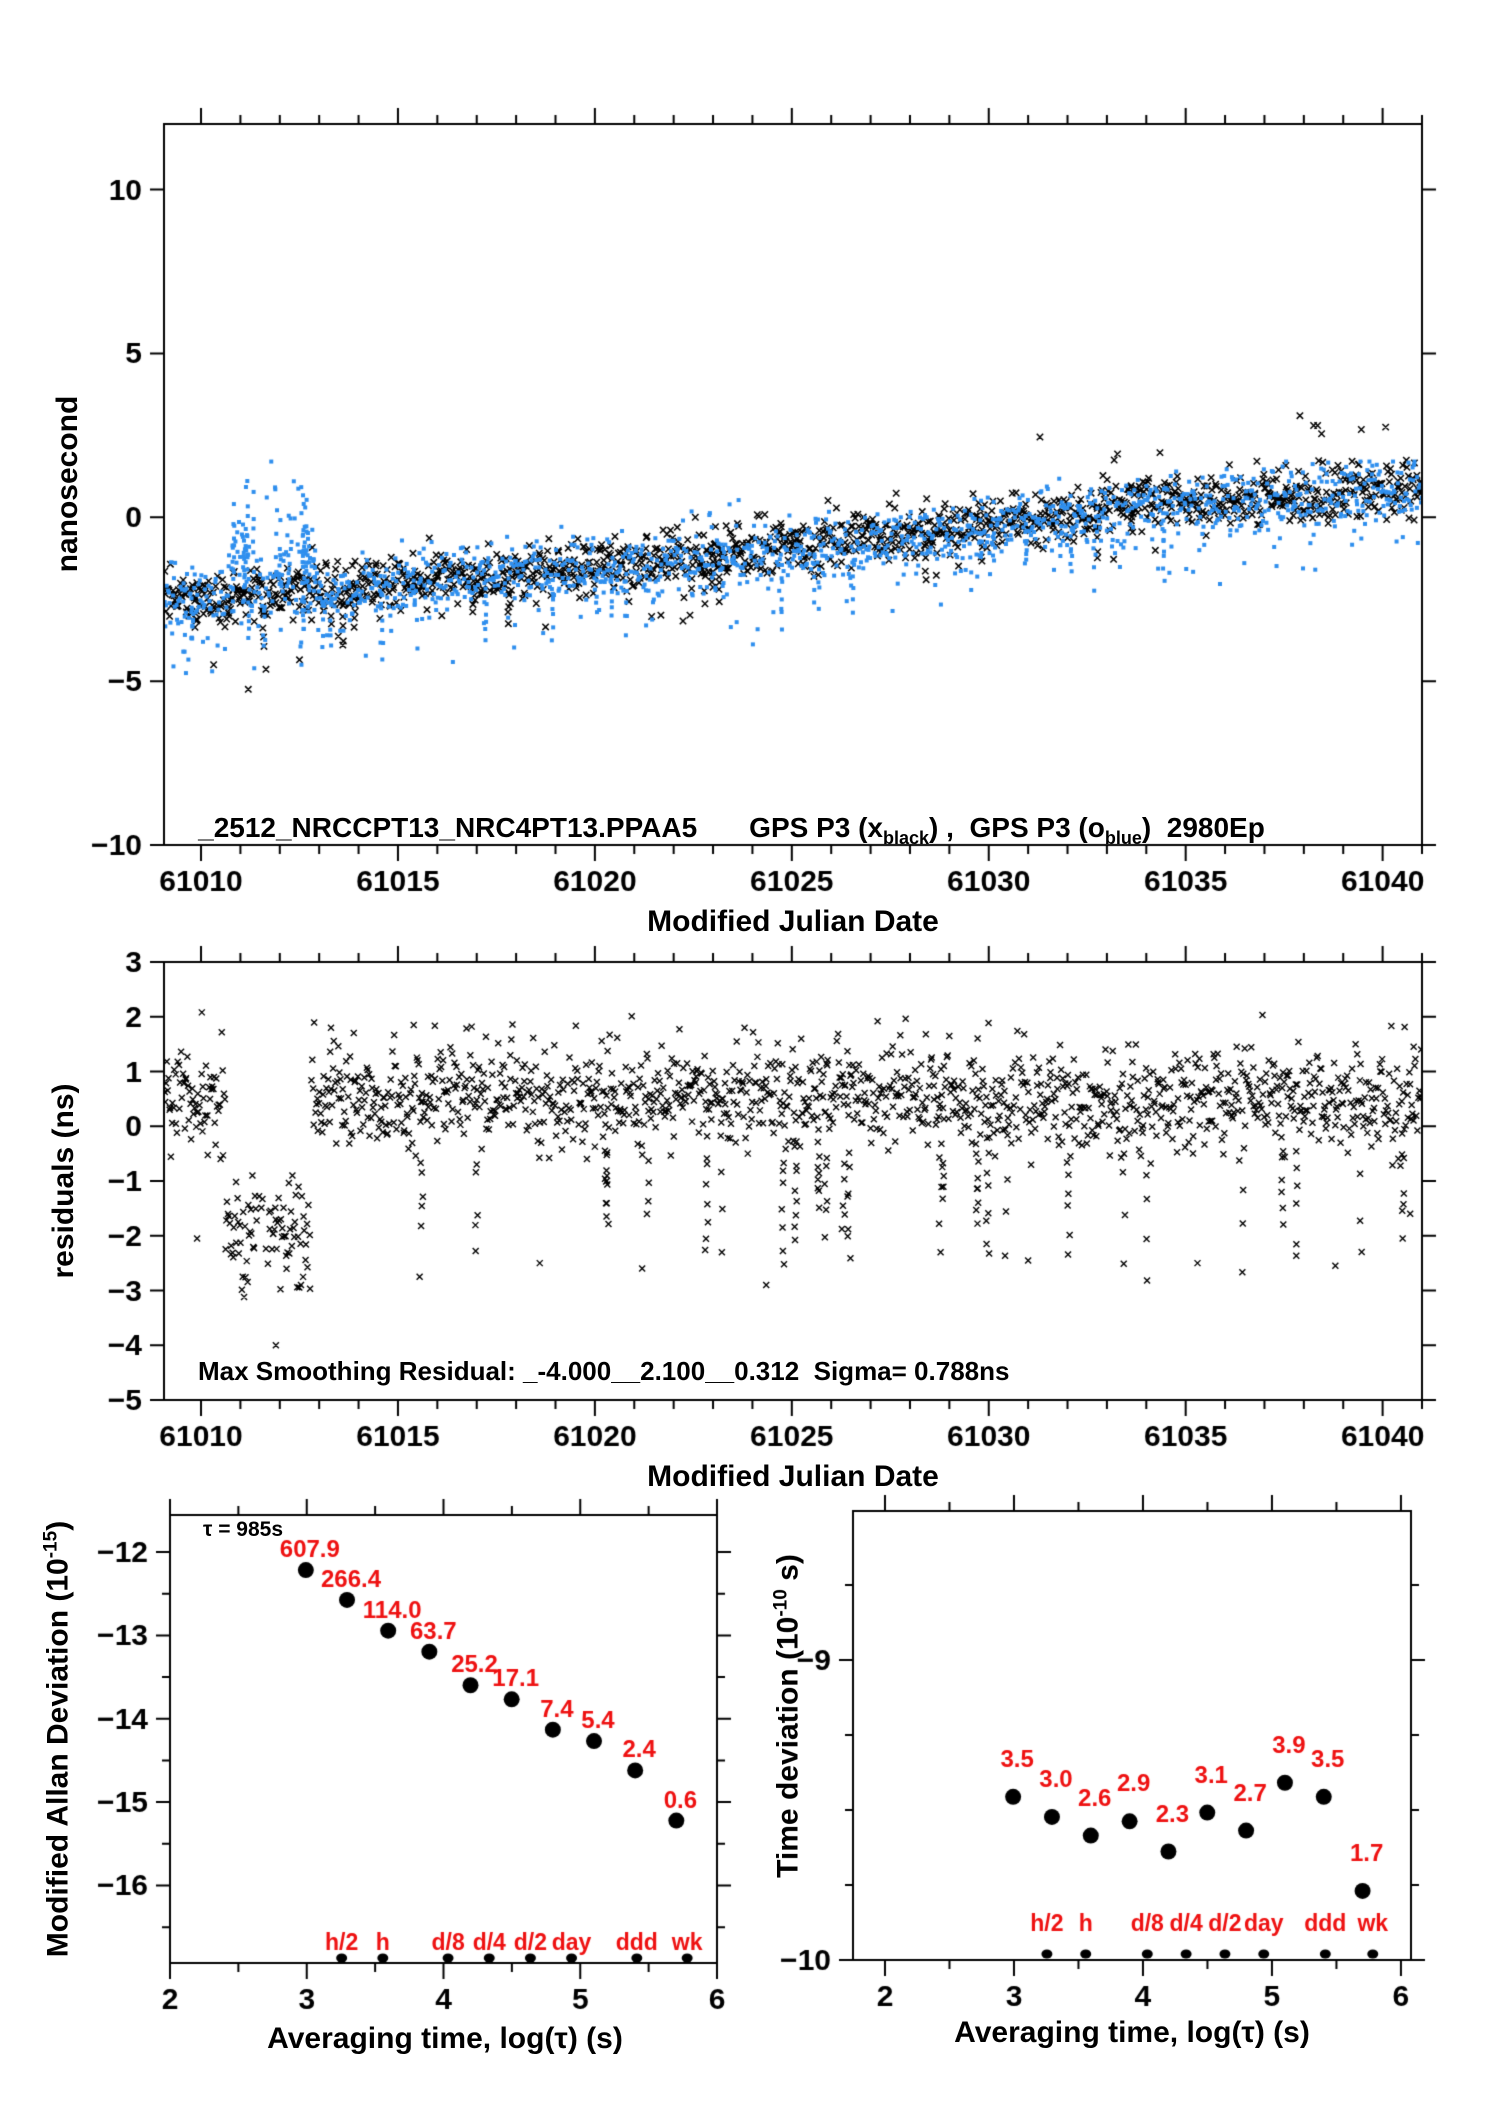 This screenshot has width=1488, height=2105. What do you see at coordinates (906, 838) in the screenshot?
I see `phase-legend-series1-subscript: black` at bounding box center [906, 838].